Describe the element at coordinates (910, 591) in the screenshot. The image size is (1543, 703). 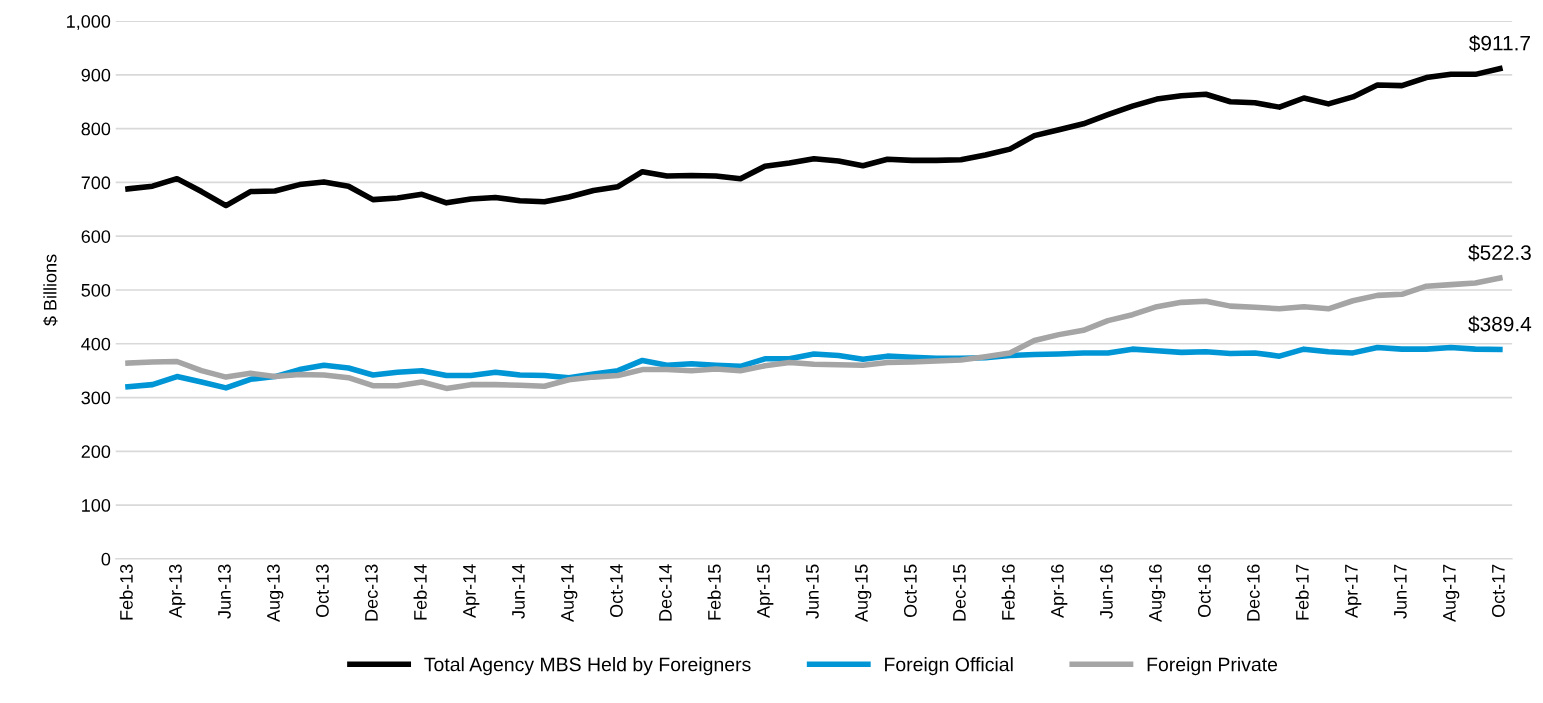
I see `x-tick-label: Oct-15` at that location.